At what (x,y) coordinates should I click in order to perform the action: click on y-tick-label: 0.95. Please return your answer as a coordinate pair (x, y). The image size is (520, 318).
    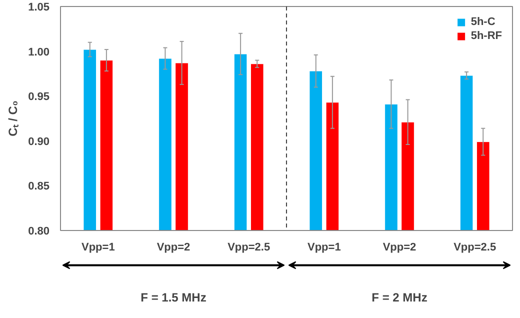
    Looking at the image, I should click on (39, 97).